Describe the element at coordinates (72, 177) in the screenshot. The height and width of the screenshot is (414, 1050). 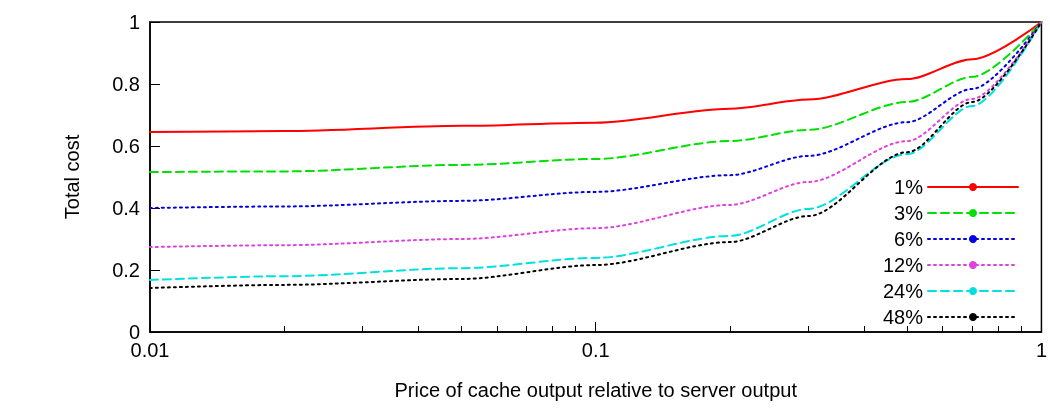
I see `y-axis-title: Total cost` at that location.